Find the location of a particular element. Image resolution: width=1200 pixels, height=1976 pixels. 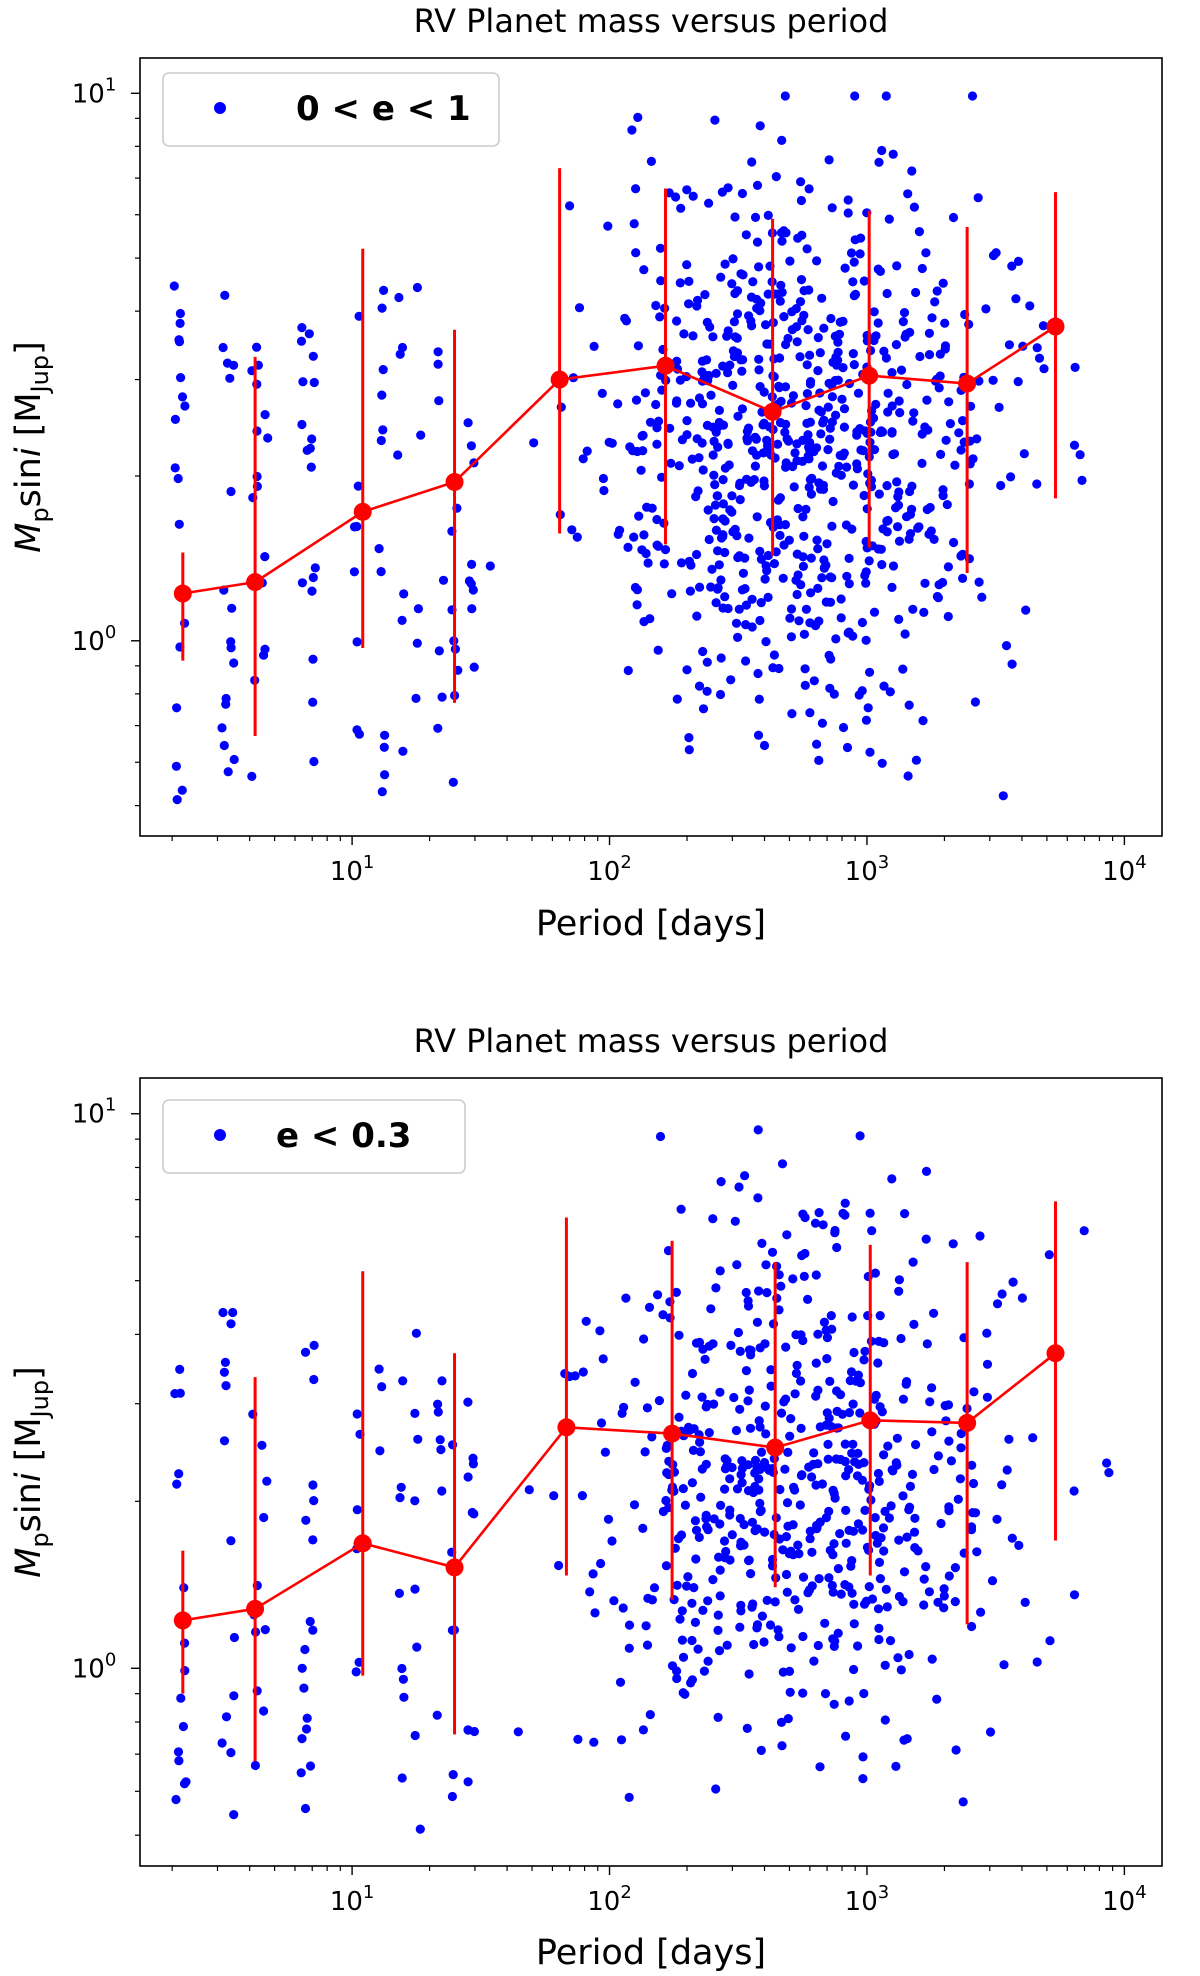

x-tick-label: 101 is located at coordinates (352, 869).